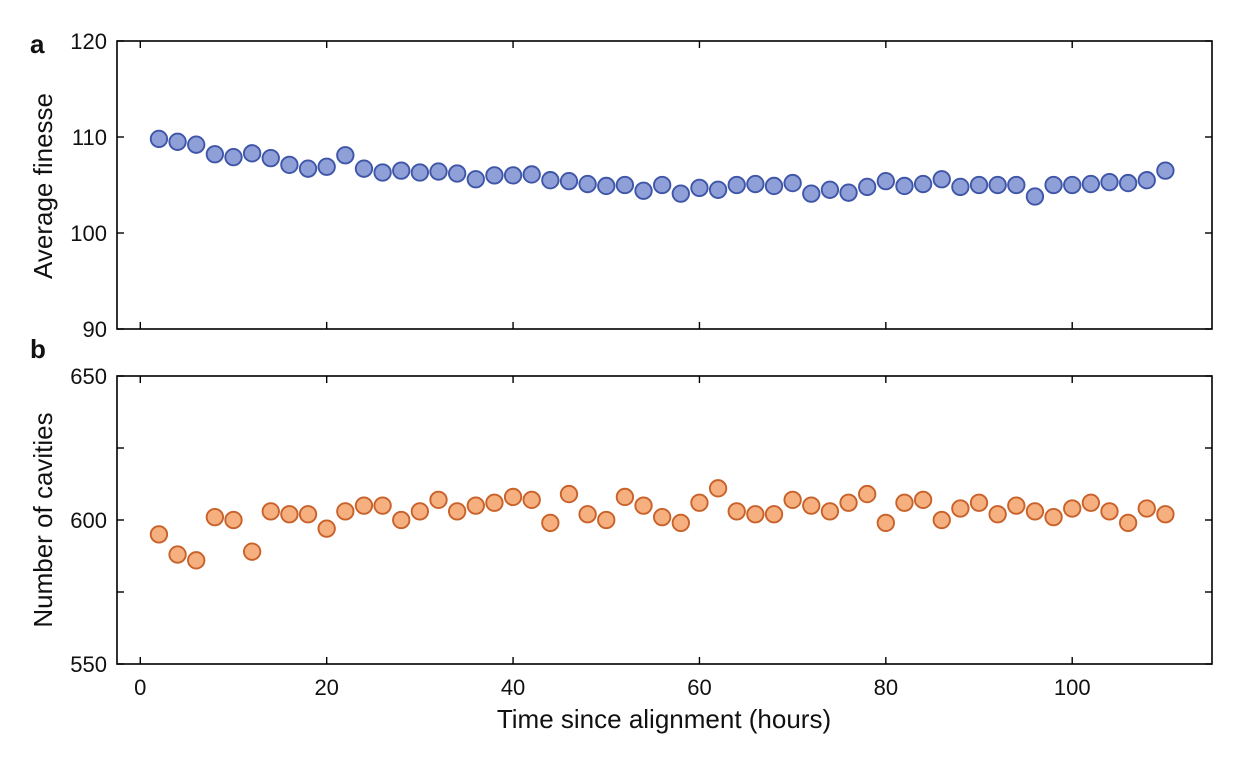  What do you see at coordinates (38, 349) in the screenshot?
I see `panel-b-letter: b` at bounding box center [38, 349].